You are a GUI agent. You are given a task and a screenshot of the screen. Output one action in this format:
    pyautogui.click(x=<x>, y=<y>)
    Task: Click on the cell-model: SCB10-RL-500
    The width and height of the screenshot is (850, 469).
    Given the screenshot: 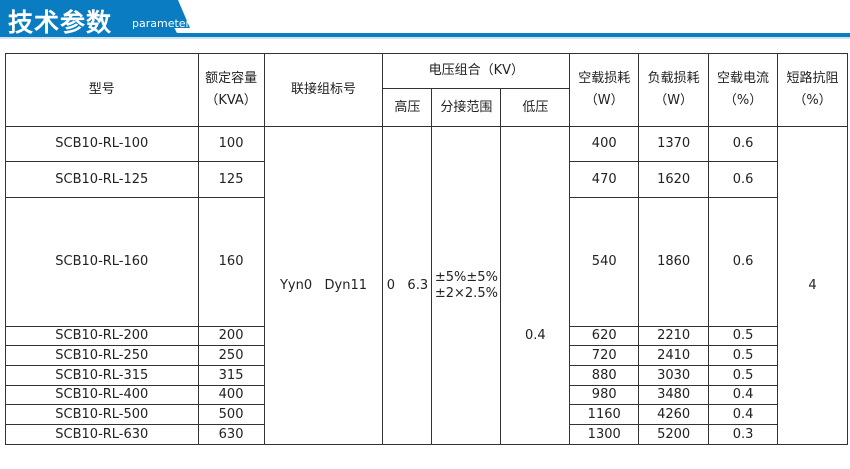 What is the action you would take?
    pyautogui.click(x=102, y=414)
    